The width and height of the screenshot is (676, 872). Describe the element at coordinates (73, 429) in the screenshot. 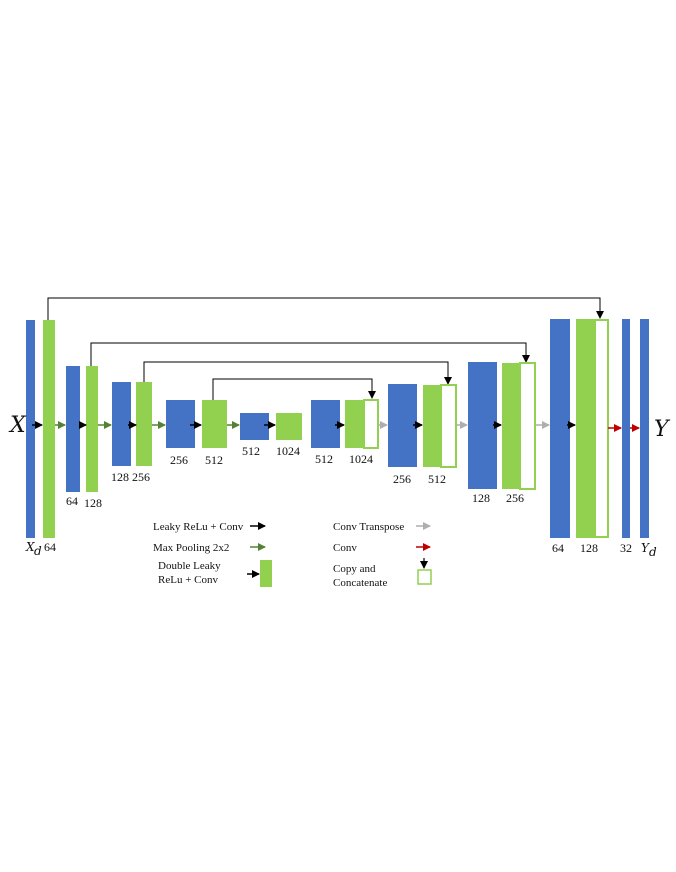

I see `encoder-block-64-pooled` at that location.